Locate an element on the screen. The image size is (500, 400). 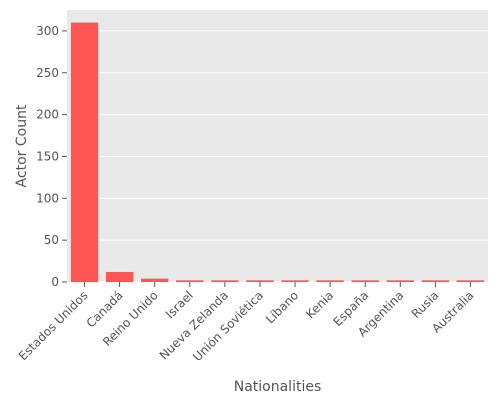
y-tick-label: 100 is located at coordinates (47, 198).